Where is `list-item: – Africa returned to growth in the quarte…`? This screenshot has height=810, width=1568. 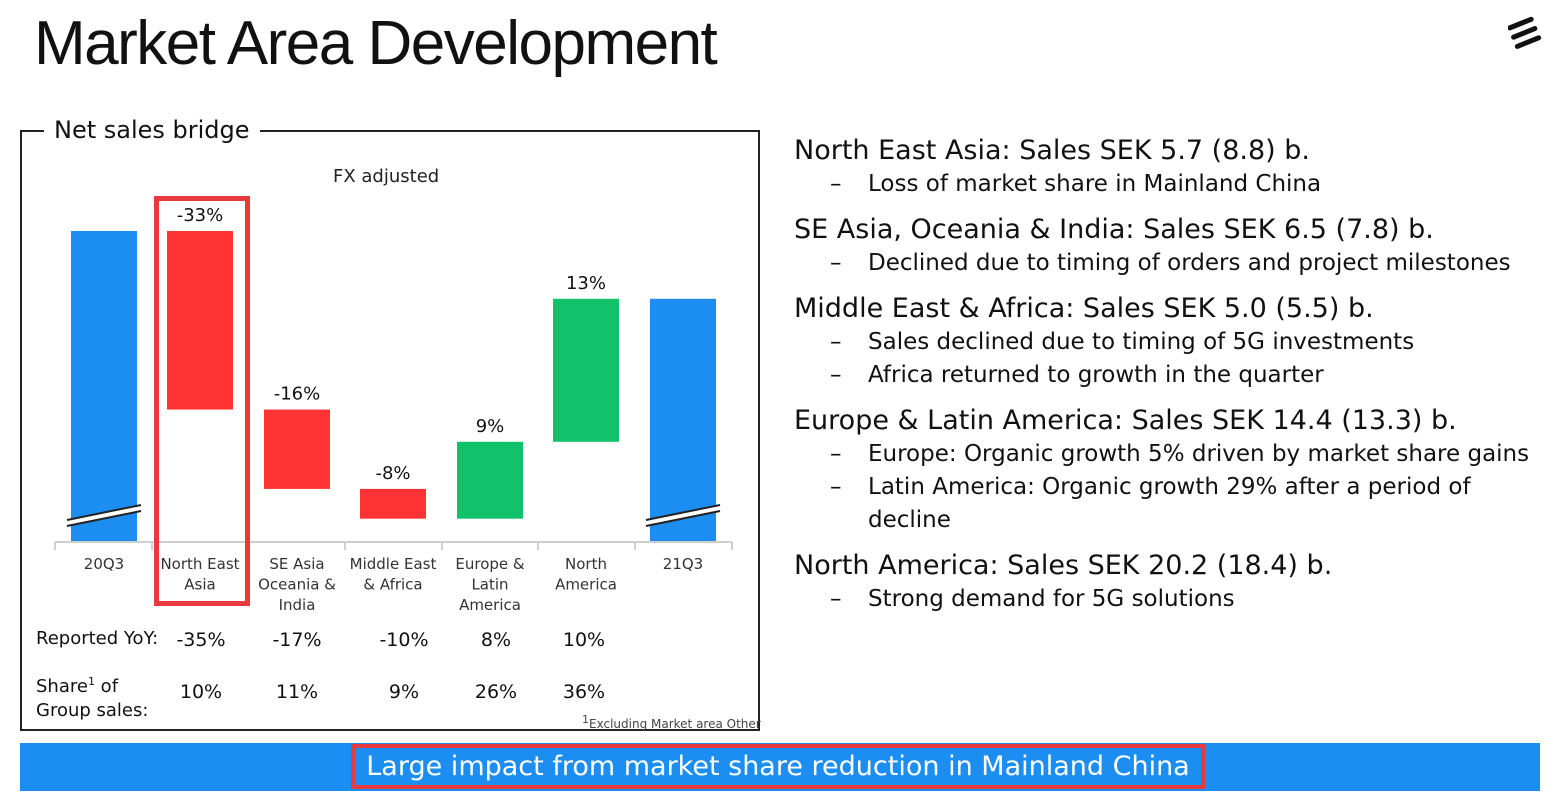
list-item: – Africa returned to growth in the quarte… is located at coordinates (1077, 375).